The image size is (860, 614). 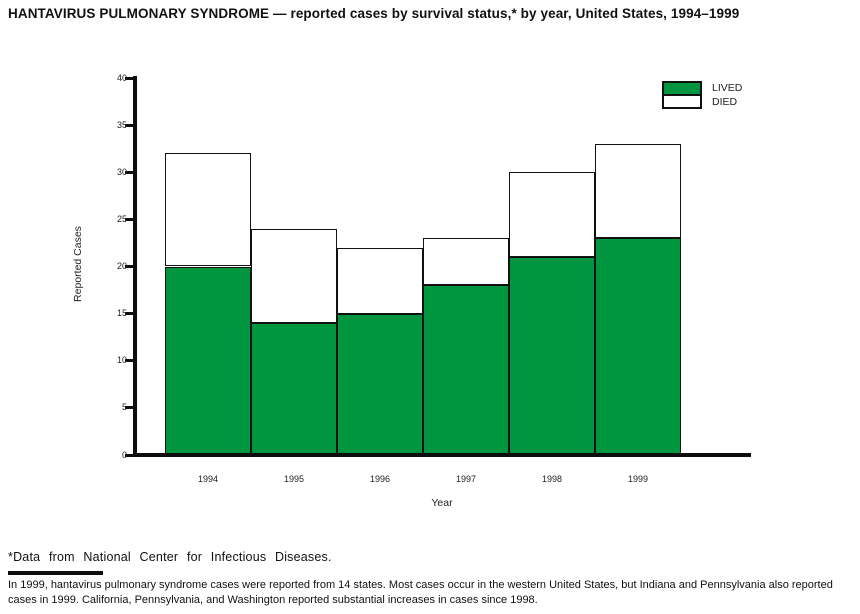 What do you see at coordinates (682, 101) in the screenshot?
I see `legend-swatch-died` at bounding box center [682, 101].